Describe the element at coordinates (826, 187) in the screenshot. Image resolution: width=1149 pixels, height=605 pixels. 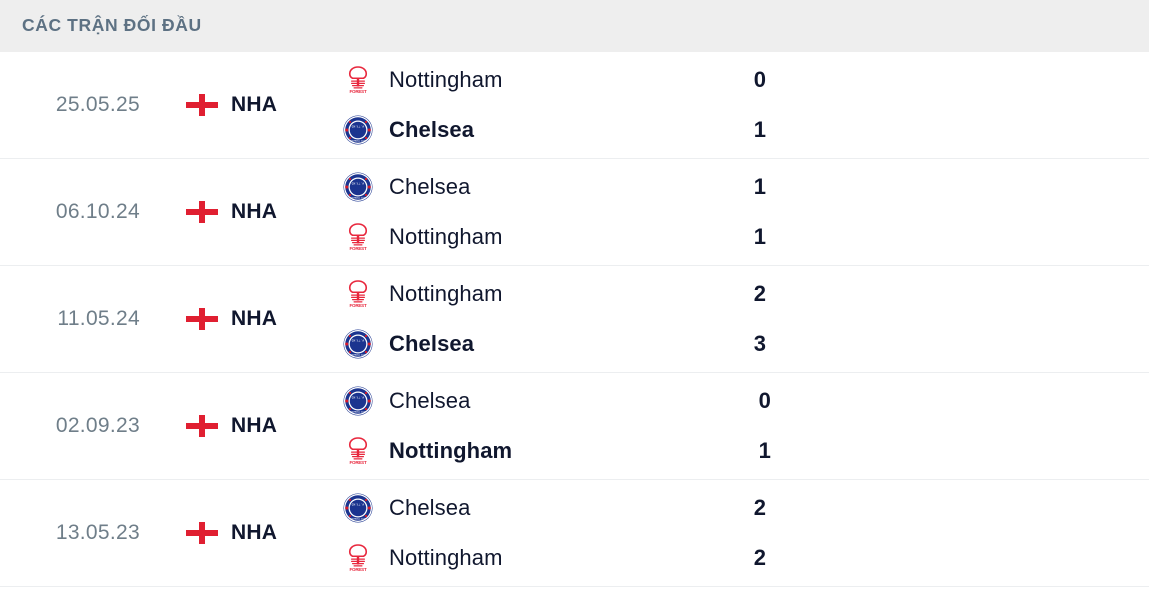
I see `home-score-line: 1` at that location.